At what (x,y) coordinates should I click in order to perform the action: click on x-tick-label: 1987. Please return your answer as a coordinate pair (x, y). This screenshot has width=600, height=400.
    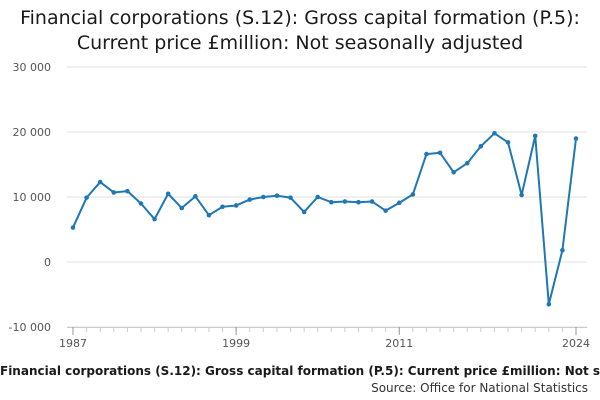
    Looking at the image, I should click on (73, 343).